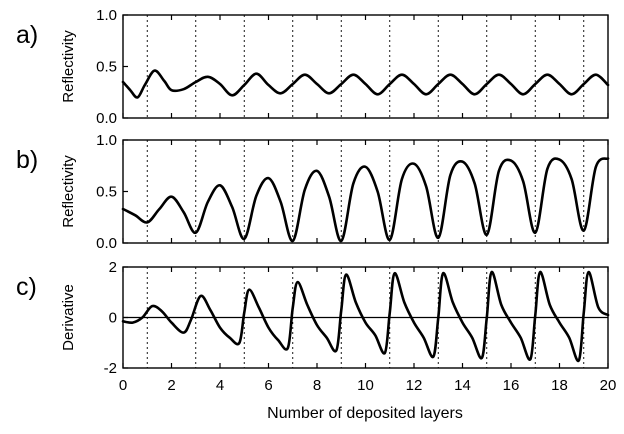 The width and height of the screenshot is (624, 434). What do you see at coordinates (317, 385) in the screenshot?
I see `x-tick-label: 8` at bounding box center [317, 385].